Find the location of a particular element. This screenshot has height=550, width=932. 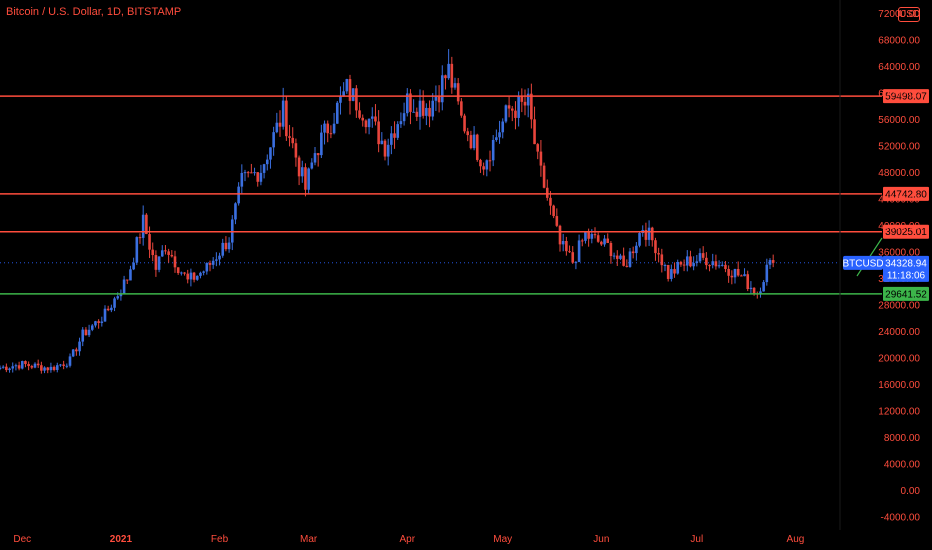

y-tick-label: 64000.00 is located at coordinates (899, 67).